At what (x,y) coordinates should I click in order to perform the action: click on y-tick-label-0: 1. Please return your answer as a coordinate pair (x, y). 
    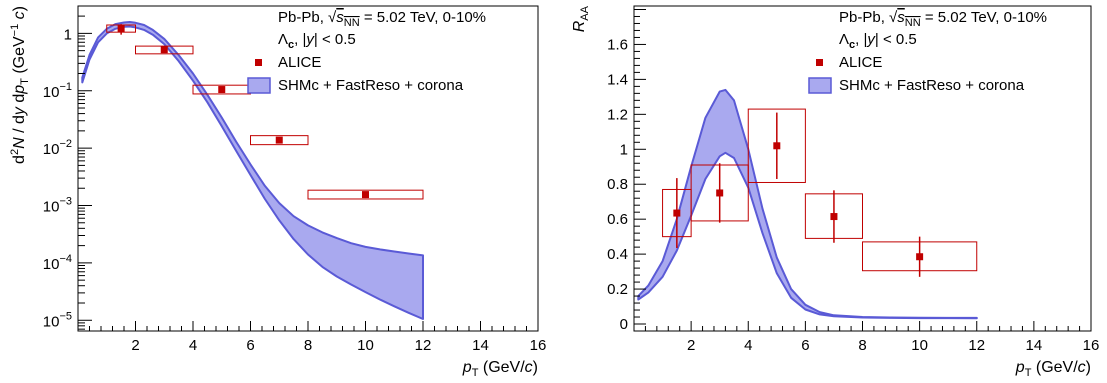
    Looking at the image, I should click on (68, 34).